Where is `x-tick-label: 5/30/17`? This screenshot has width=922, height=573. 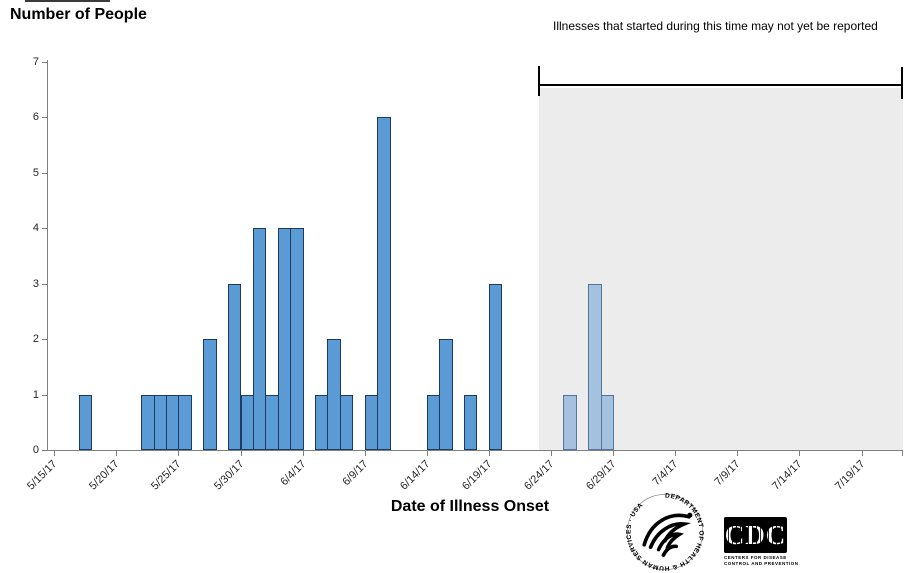 x-tick-label: 5/30/17 is located at coordinates (228, 475).